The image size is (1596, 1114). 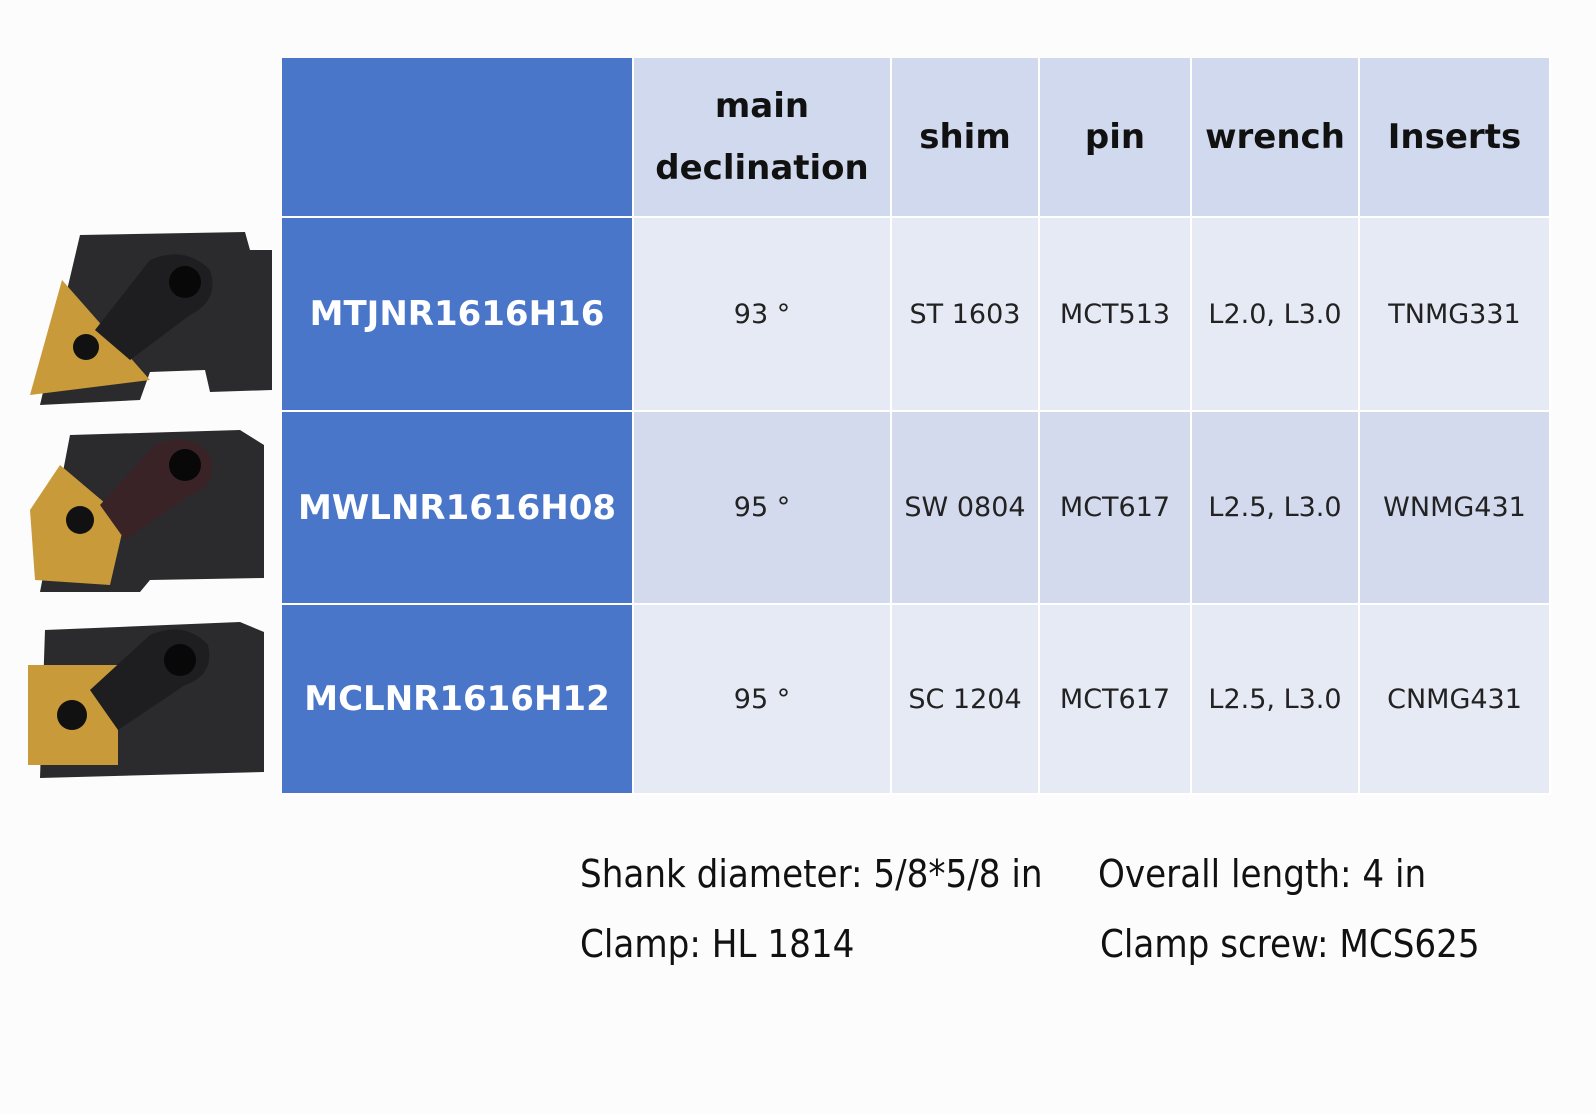 What do you see at coordinates (458, 315) in the screenshot?
I see `model-name: MTJNR1616H16` at bounding box center [458, 315].